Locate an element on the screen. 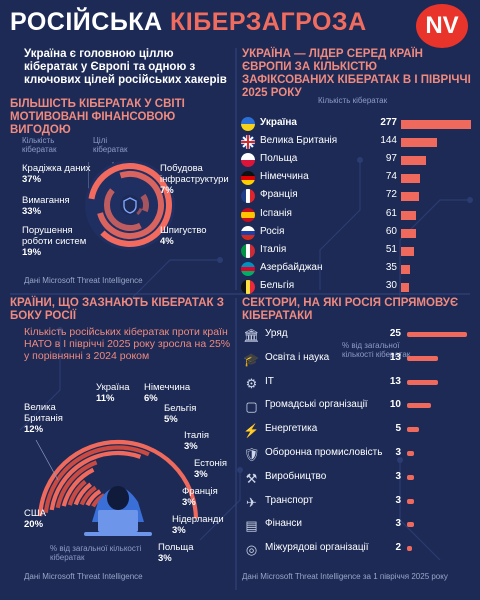 The height and width of the screenshot is (600, 480). country-row-8: Азербайджан 35 is located at coordinates (356, 269).